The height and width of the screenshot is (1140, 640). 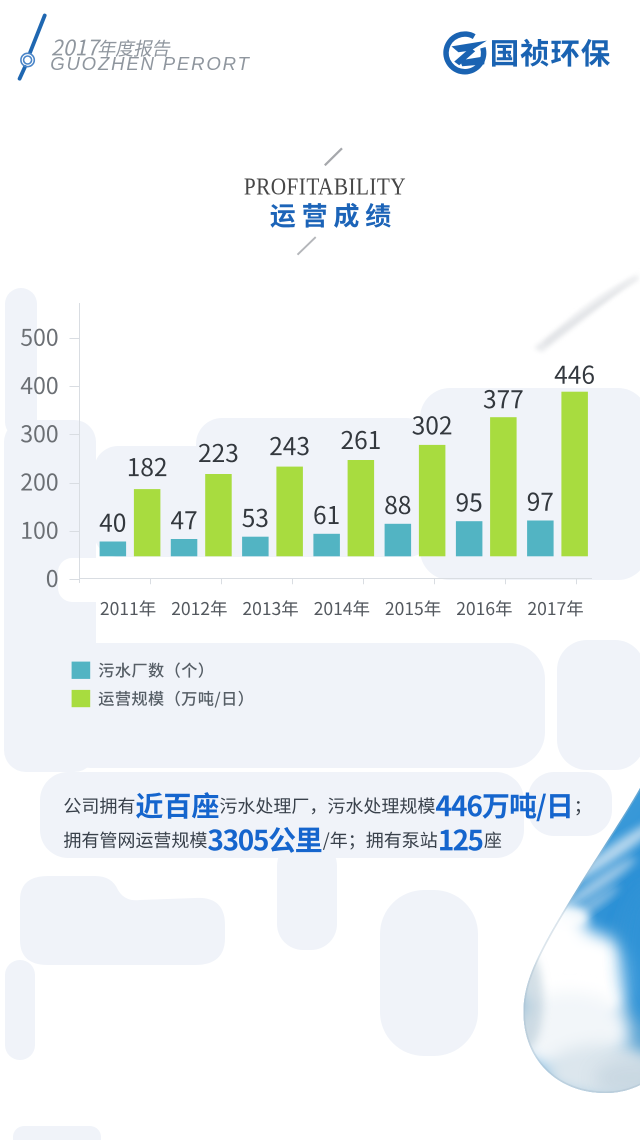 I want to click on svg-text: GUOZHEN PERORT, so click(x=150, y=63).